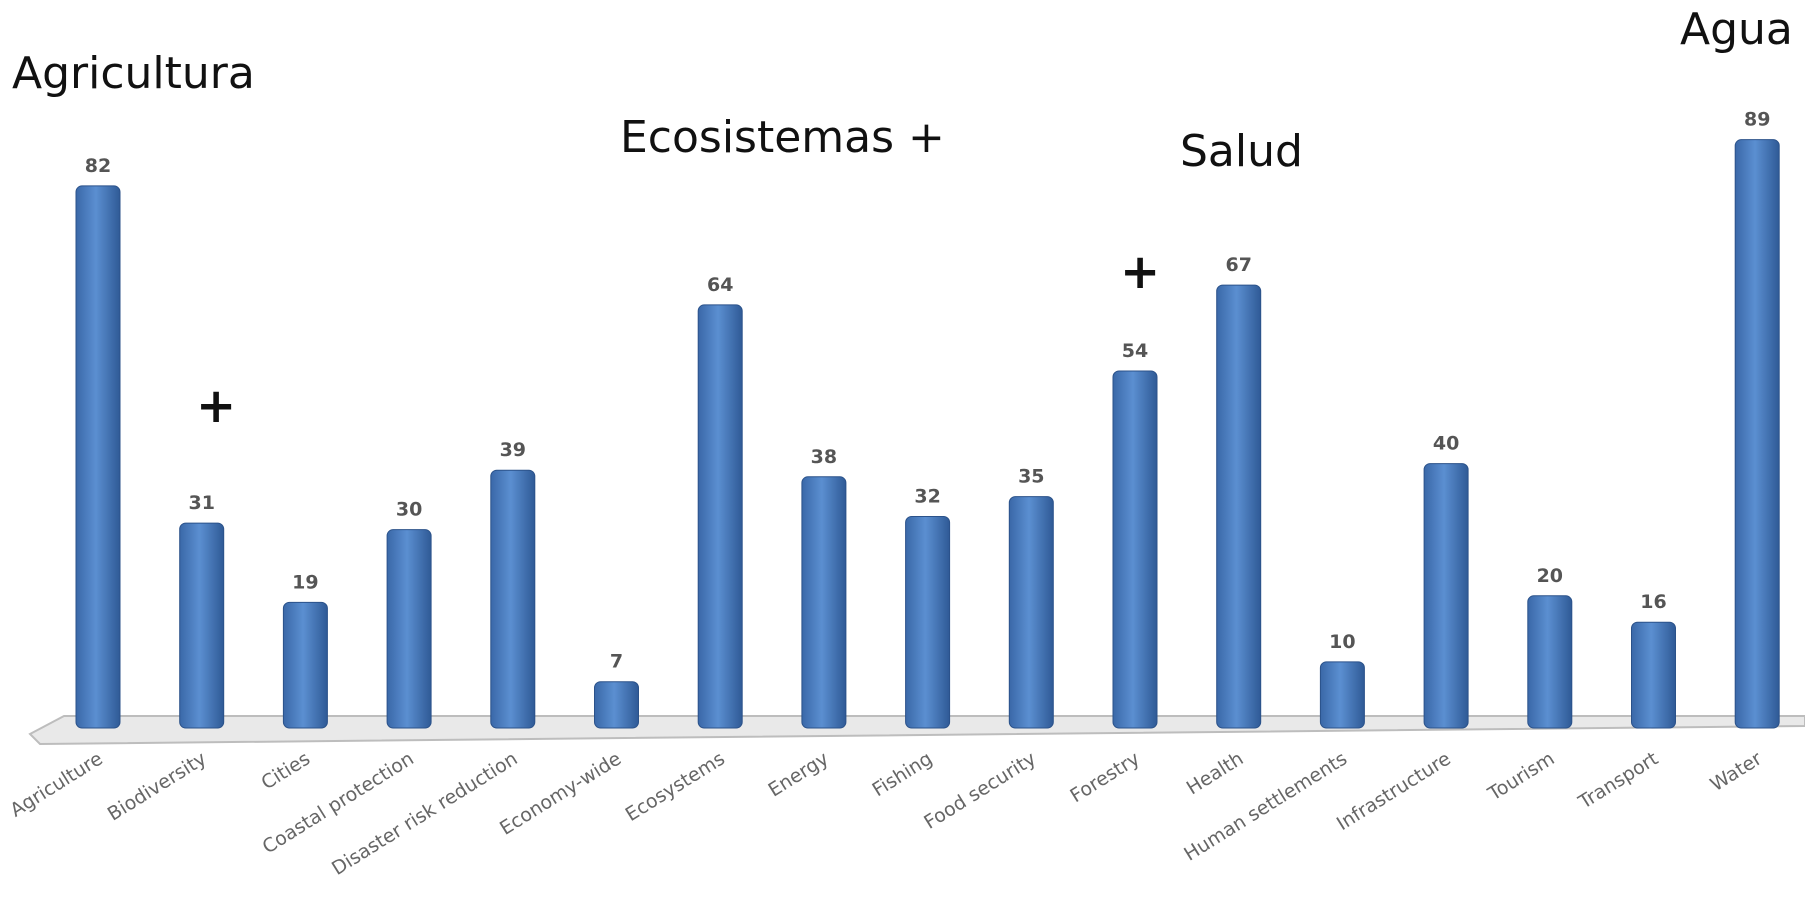 This screenshot has height=919, width=1805. Describe the element at coordinates (1342, 642) in the screenshot. I see `value-label: 10` at that location.